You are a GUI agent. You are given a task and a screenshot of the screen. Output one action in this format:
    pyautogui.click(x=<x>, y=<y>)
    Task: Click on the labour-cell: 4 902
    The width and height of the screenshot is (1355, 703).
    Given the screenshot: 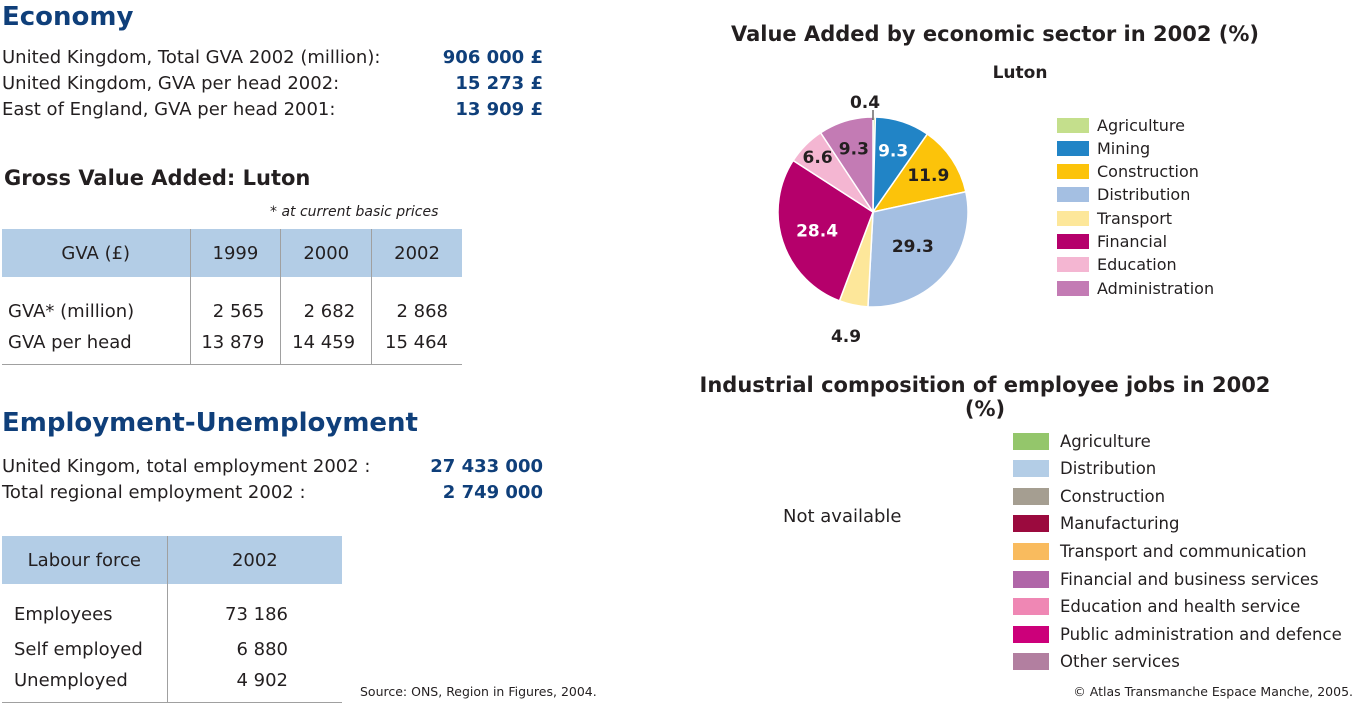 What is the action you would take?
    pyautogui.click(x=262, y=681)
    